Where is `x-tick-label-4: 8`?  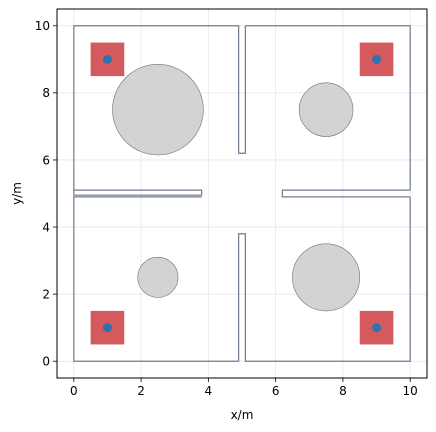 x-tick-label-4: 8 is located at coordinates (343, 391).